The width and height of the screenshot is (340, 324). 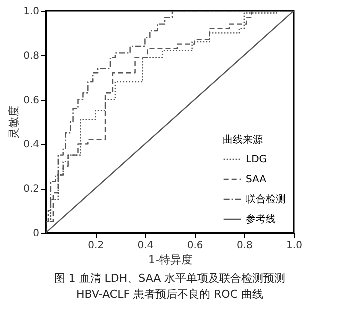 What do you see at coordinates (32, 56) in the screenshot?
I see `y-tick-label: 0.8` at bounding box center [32, 56].